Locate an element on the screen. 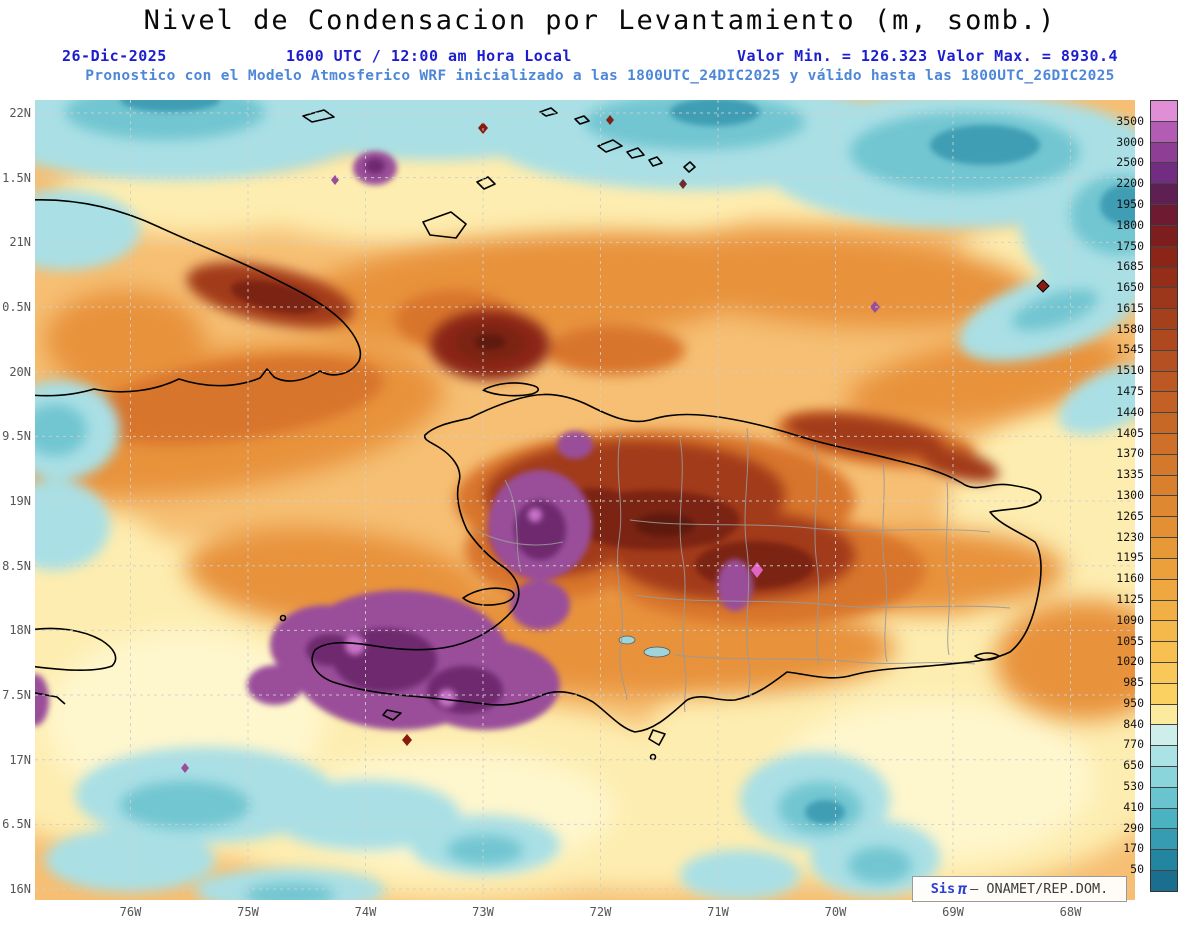 This screenshot has width=1200, height=927. lat-tick-label: 17N is located at coordinates (20, 759).